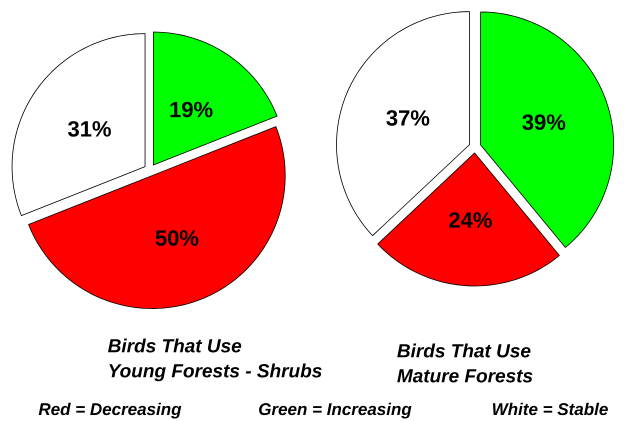  What do you see at coordinates (110, 410) in the screenshot?
I see `text: Red = Decreasing` at bounding box center [110, 410].